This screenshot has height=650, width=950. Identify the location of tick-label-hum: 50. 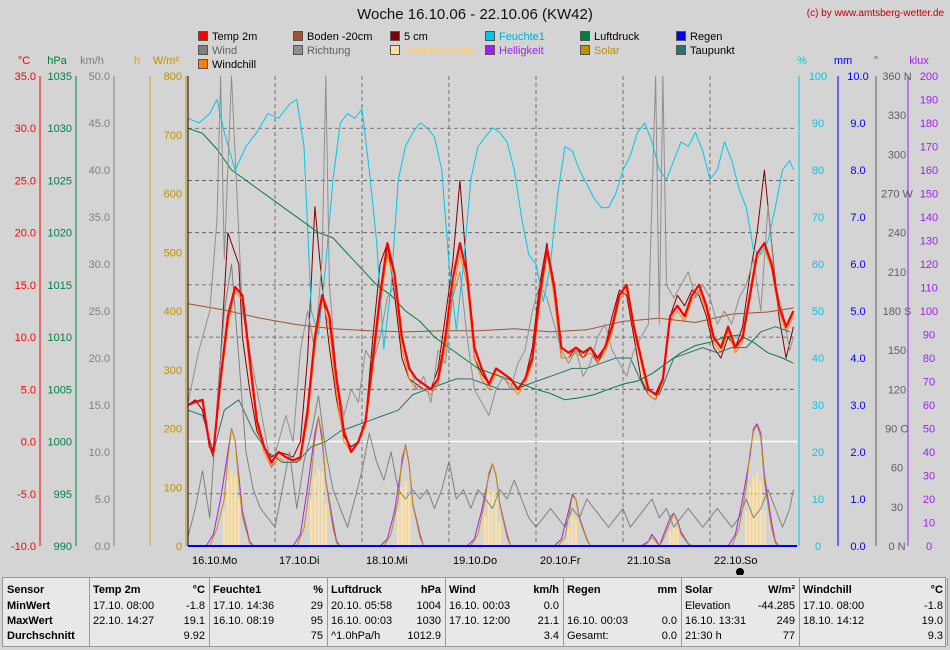
(818, 312).